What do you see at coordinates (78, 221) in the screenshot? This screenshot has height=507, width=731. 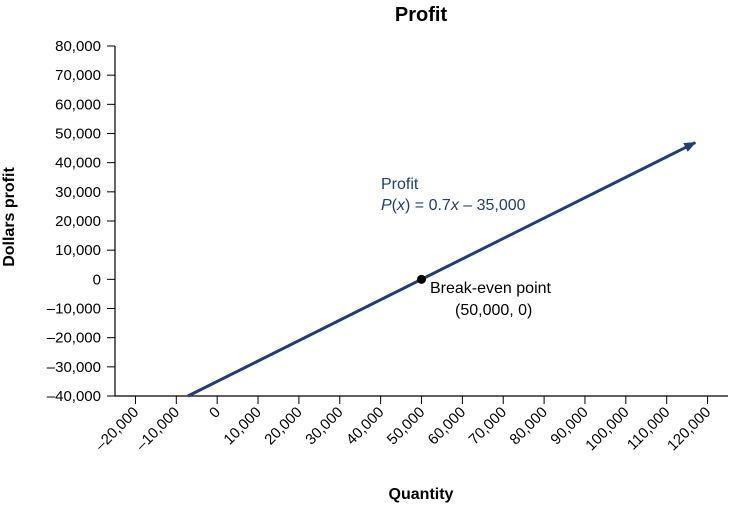 I see `y-tick-label: 20,000` at bounding box center [78, 221].